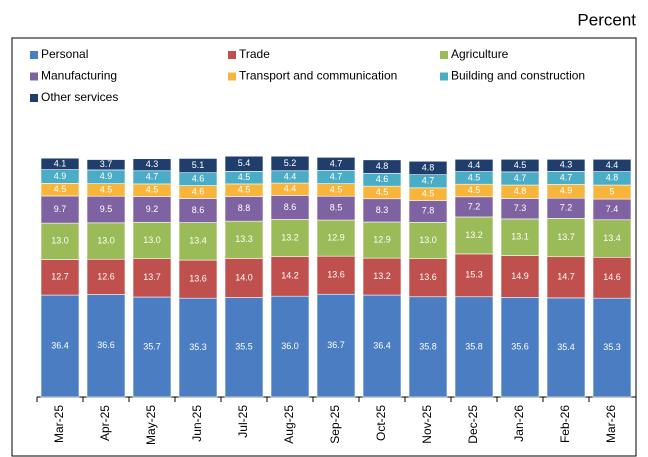  I want to click on value-label: 13.7, so click(152, 277).